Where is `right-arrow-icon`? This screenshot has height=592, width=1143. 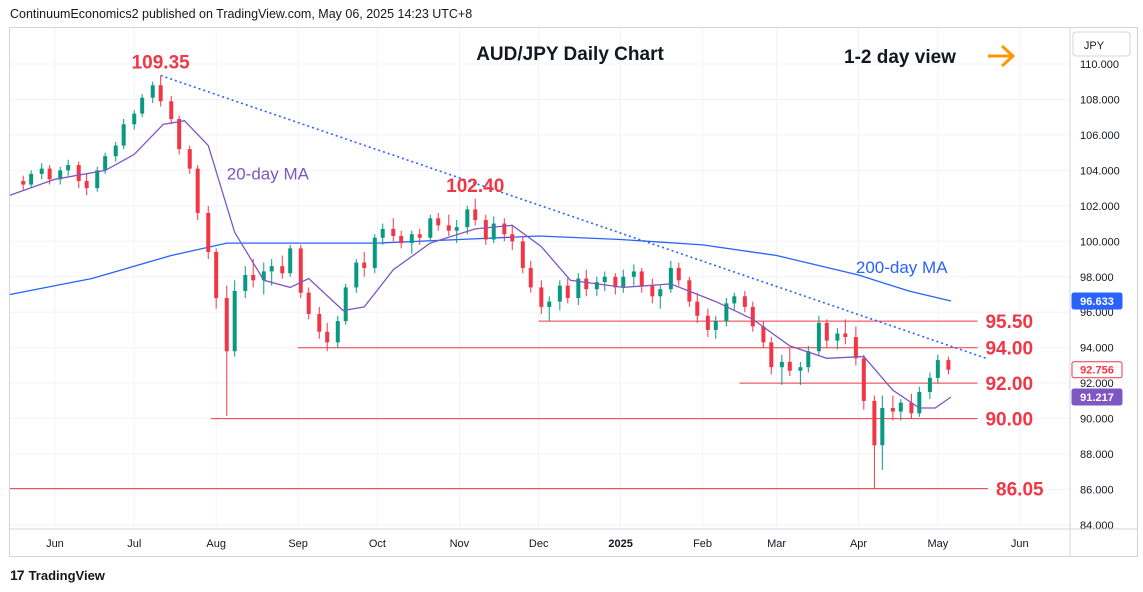 right-arrow-icon is located at coordinates (1002, 56).